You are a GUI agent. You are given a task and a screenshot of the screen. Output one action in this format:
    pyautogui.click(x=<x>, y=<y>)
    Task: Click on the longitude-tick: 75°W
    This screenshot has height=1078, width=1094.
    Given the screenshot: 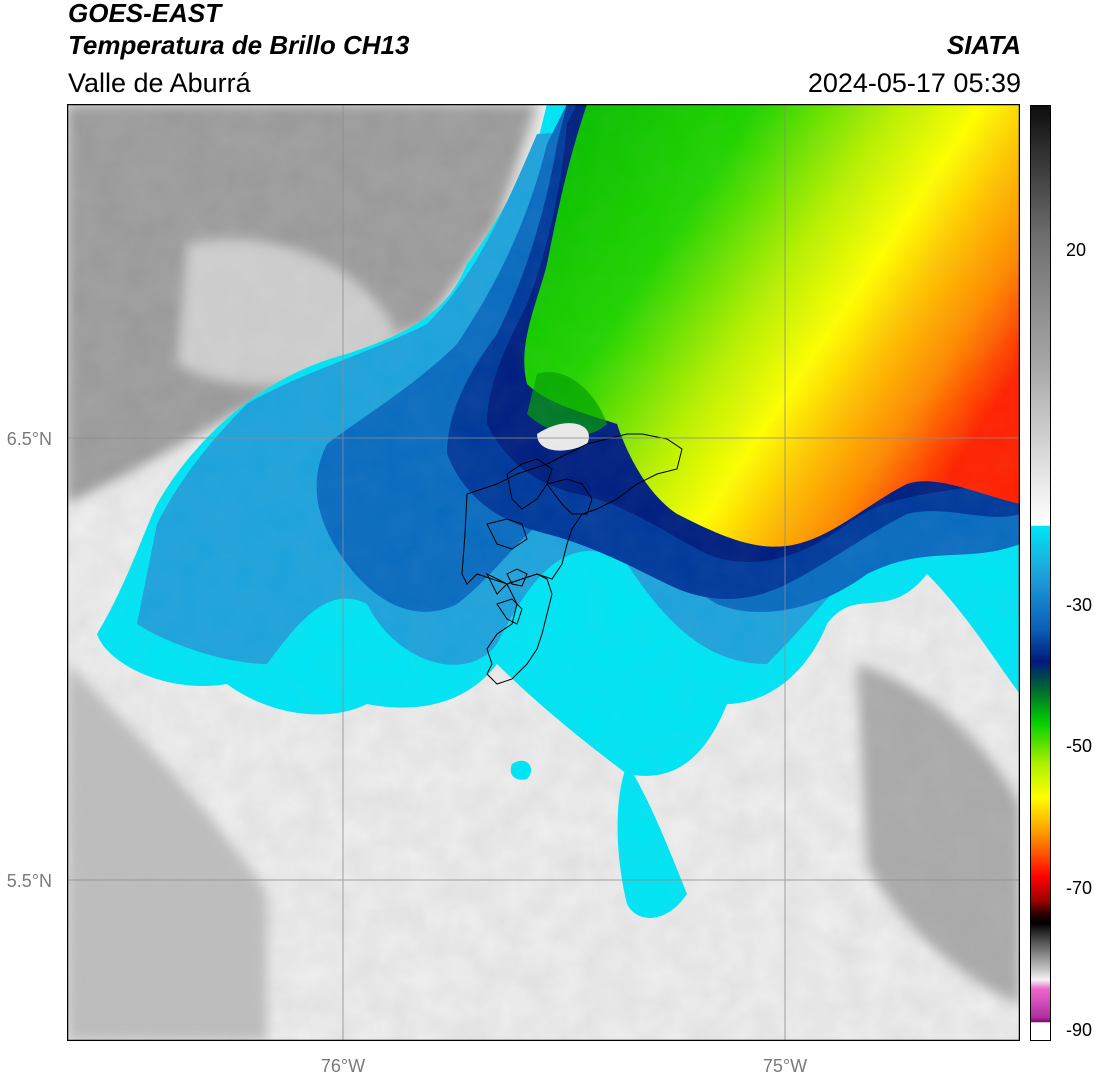 What is the action you would take?
    pyautogui.click(x=785, y=1066)
    